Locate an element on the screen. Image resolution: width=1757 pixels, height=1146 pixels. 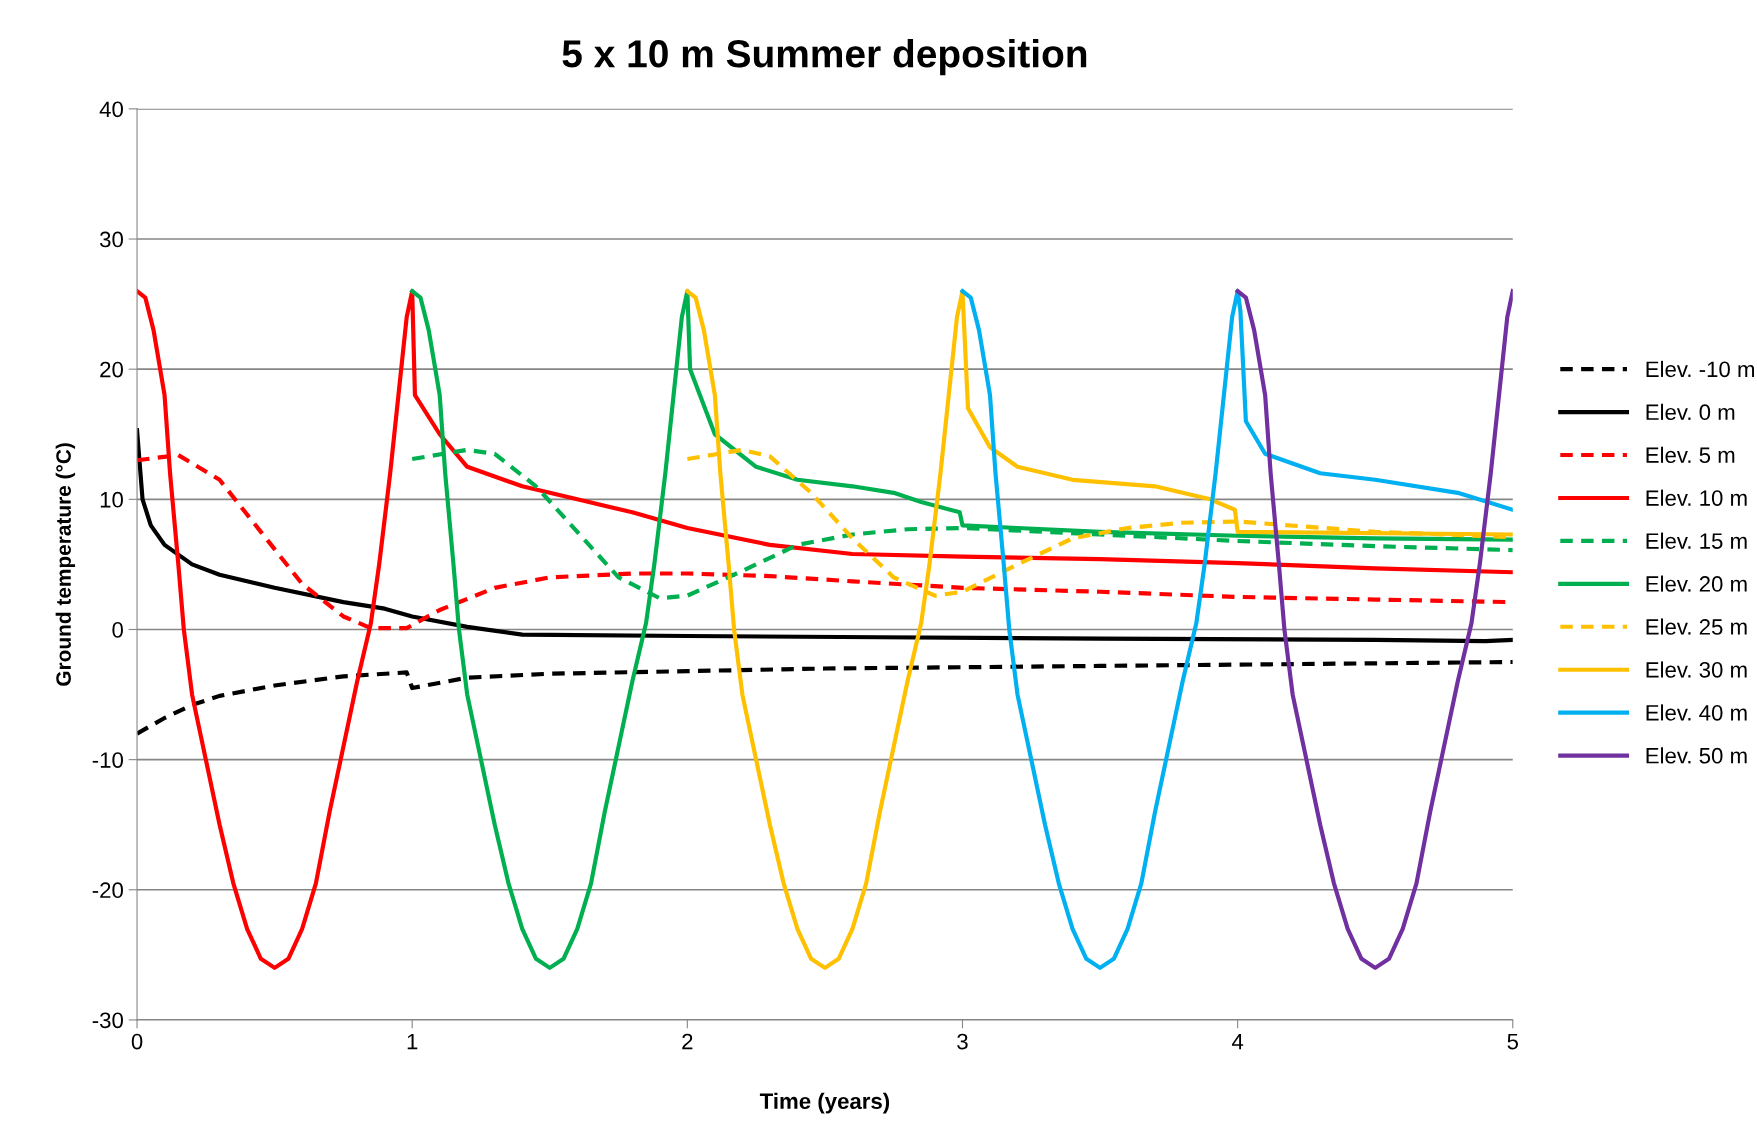
legend-label: Elev. 0 m is located at coordinates (1690, 412).